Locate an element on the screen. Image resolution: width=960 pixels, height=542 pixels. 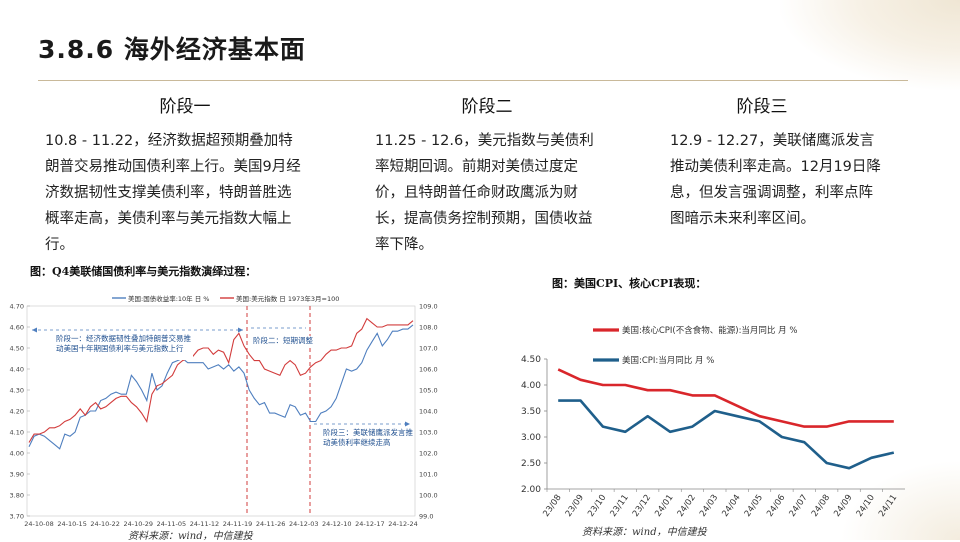
corner-decoration-bottom is located at coordinates (900, 500).